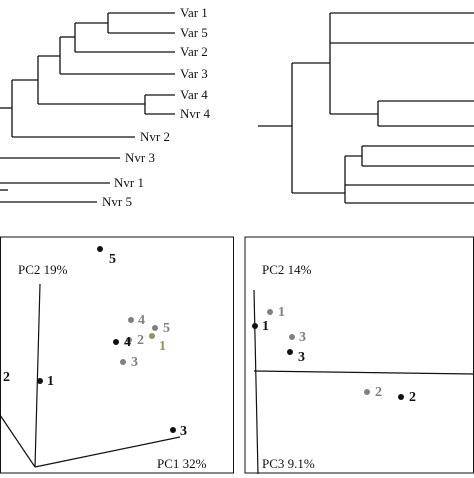 This screenshot has width=474, height=478. What do you see at coordinates (129, 182) in the screenshot?
I see `leaf-label: Nvr 1` at bounding box center [129, 182].